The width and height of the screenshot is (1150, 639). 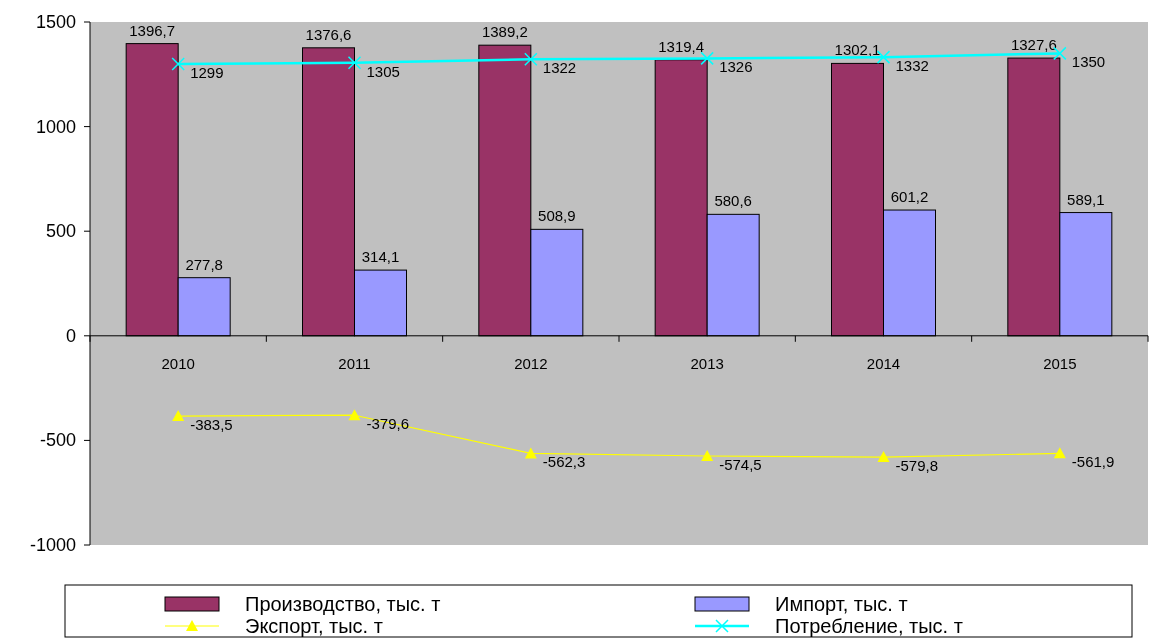 What do you see at coordinates (328, 34) in the screenshot?
I see `data-label: 1376,6` at bounding box center [328, 34].